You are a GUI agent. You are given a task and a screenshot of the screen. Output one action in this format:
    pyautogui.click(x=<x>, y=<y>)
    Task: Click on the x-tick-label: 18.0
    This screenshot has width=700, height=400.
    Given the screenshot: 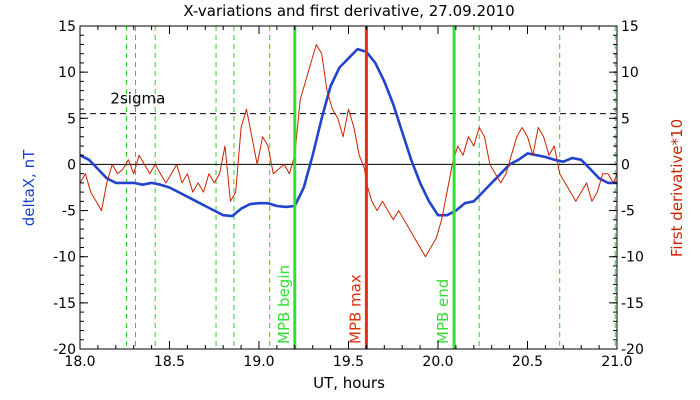 What is the action you would take?
    pyautogui.click(x=79, y=362)
    